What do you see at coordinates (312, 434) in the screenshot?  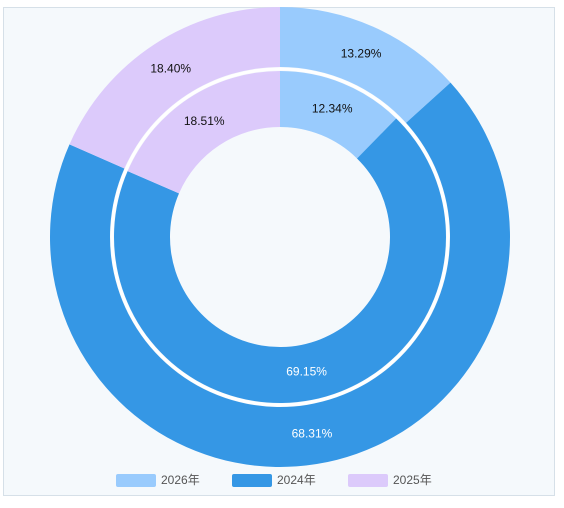 I see `data-label: 68.31%` at bounding box center [312, 434].